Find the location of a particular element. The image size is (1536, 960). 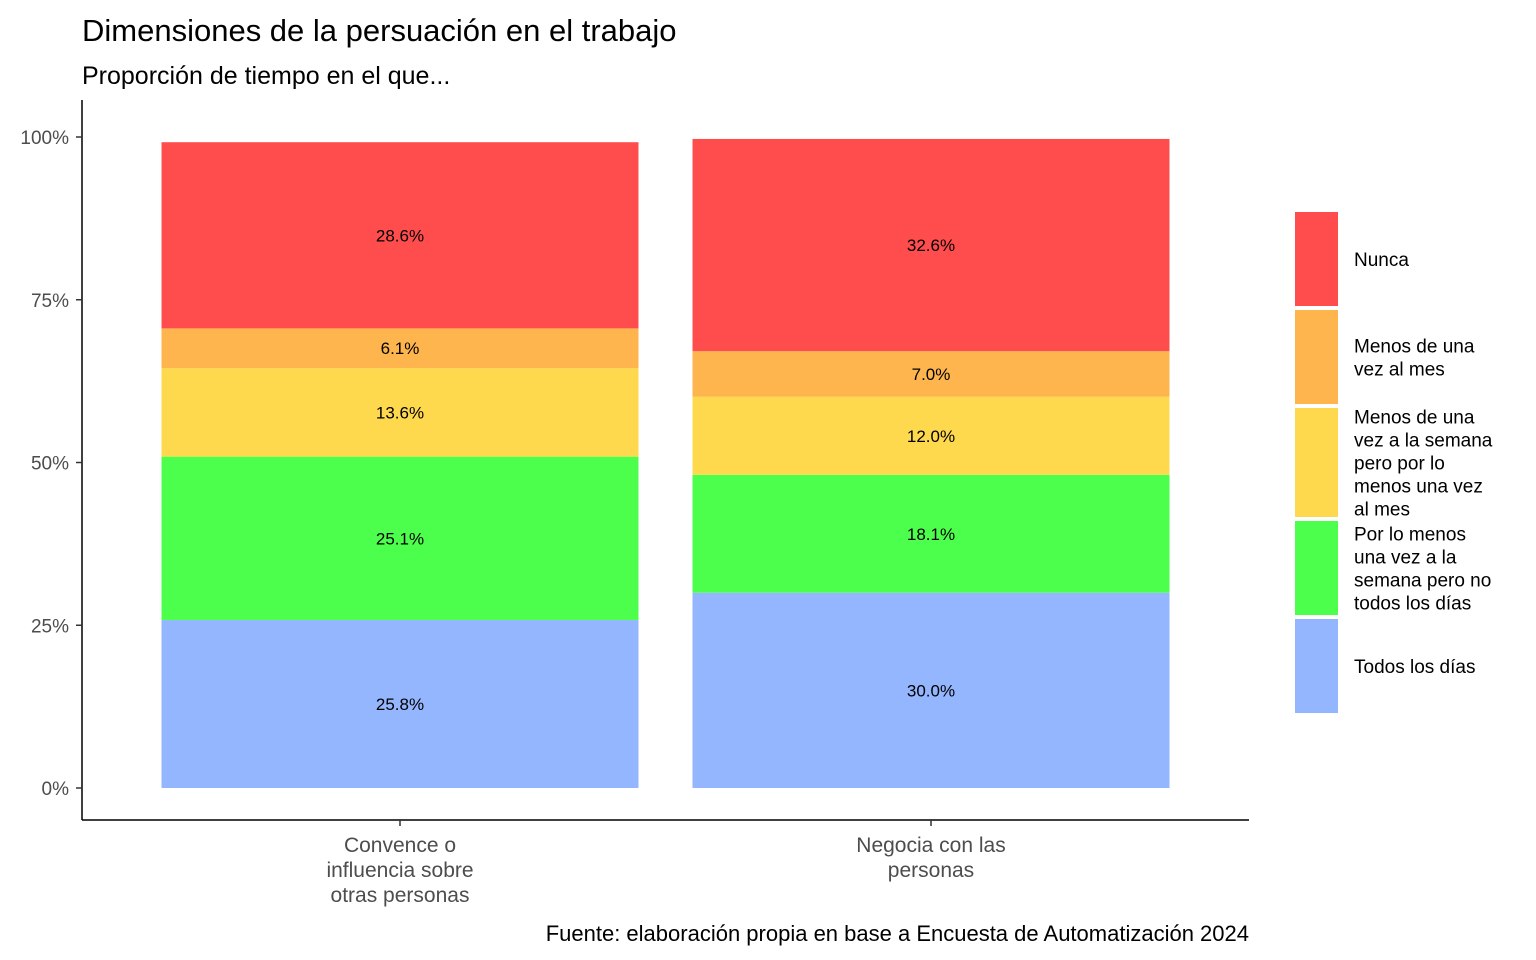

data-label: 18.1% is located at coordinates (931, 534).